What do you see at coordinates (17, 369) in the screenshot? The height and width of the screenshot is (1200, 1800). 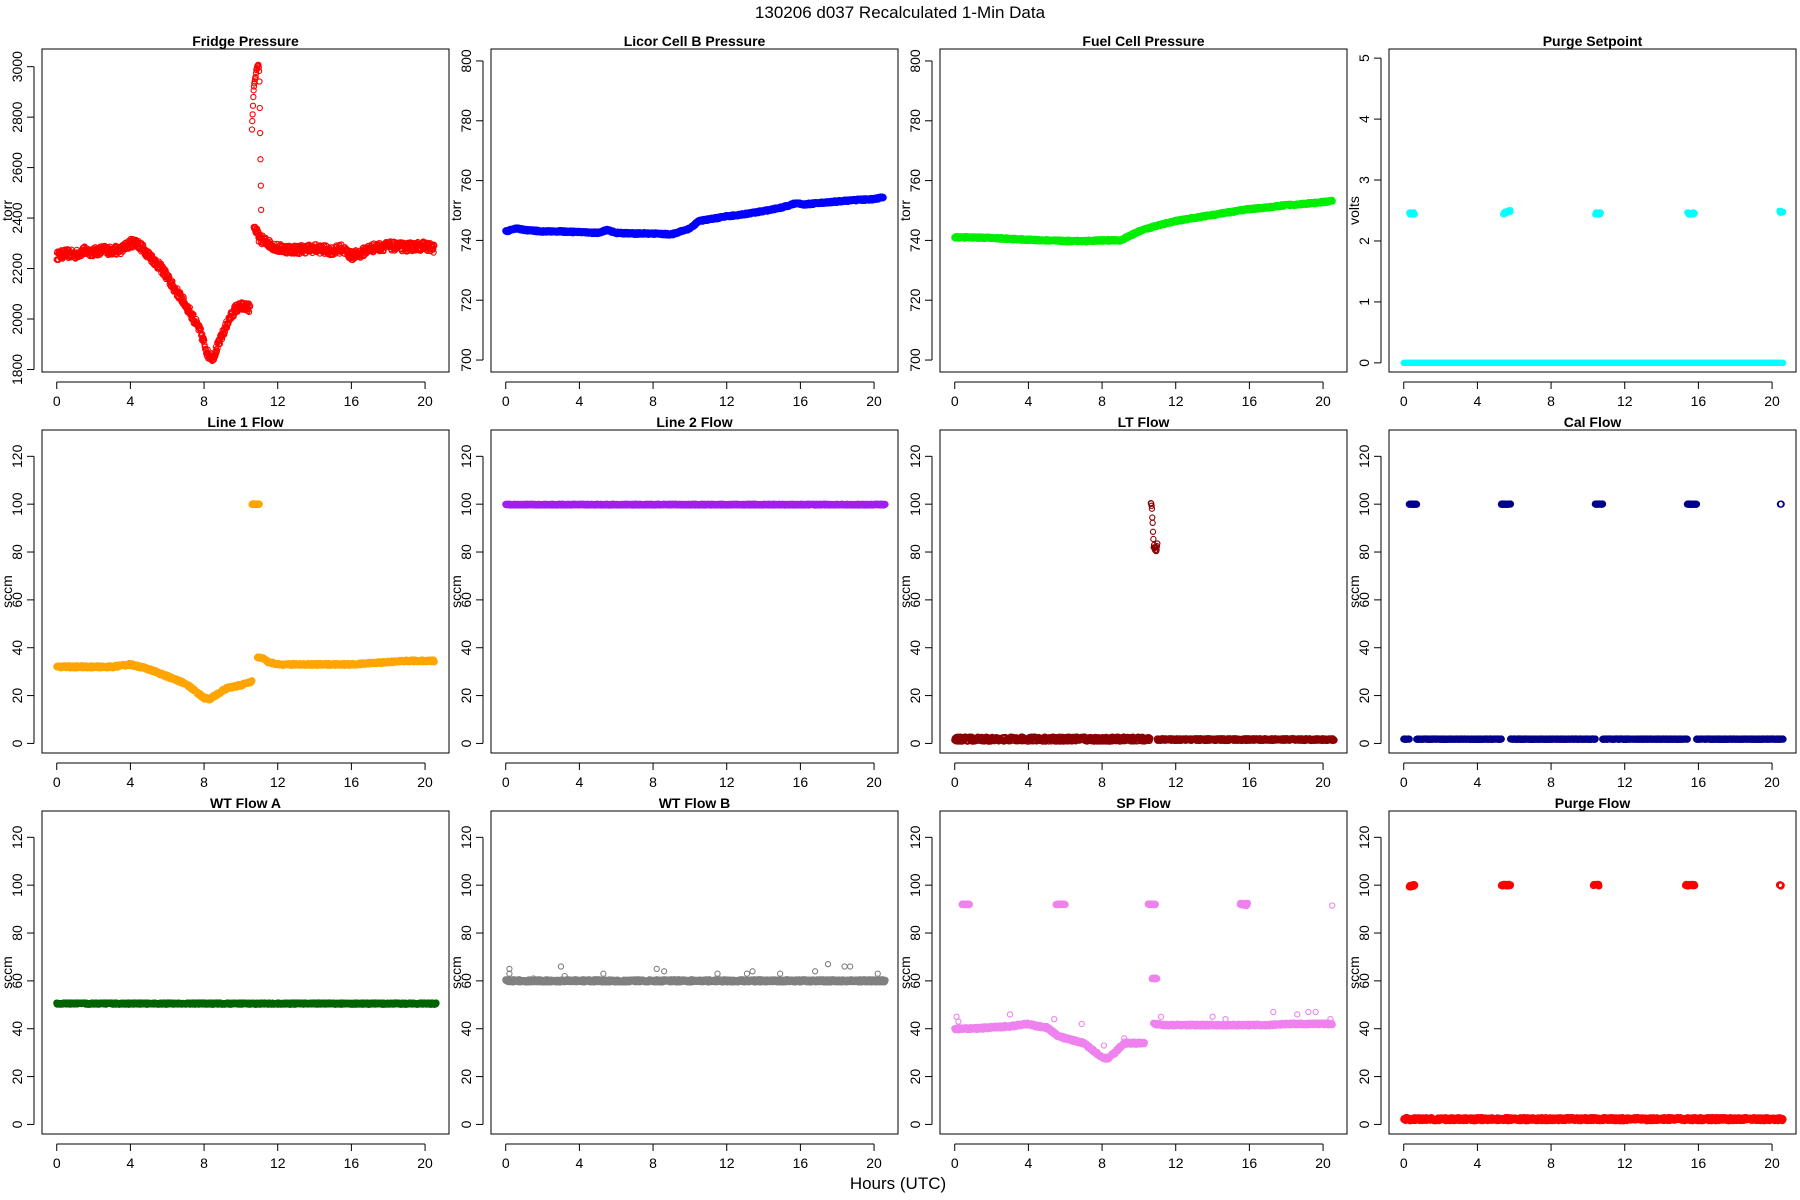 I see `y-tick-label: 1800` at bounding box center [17, 369].